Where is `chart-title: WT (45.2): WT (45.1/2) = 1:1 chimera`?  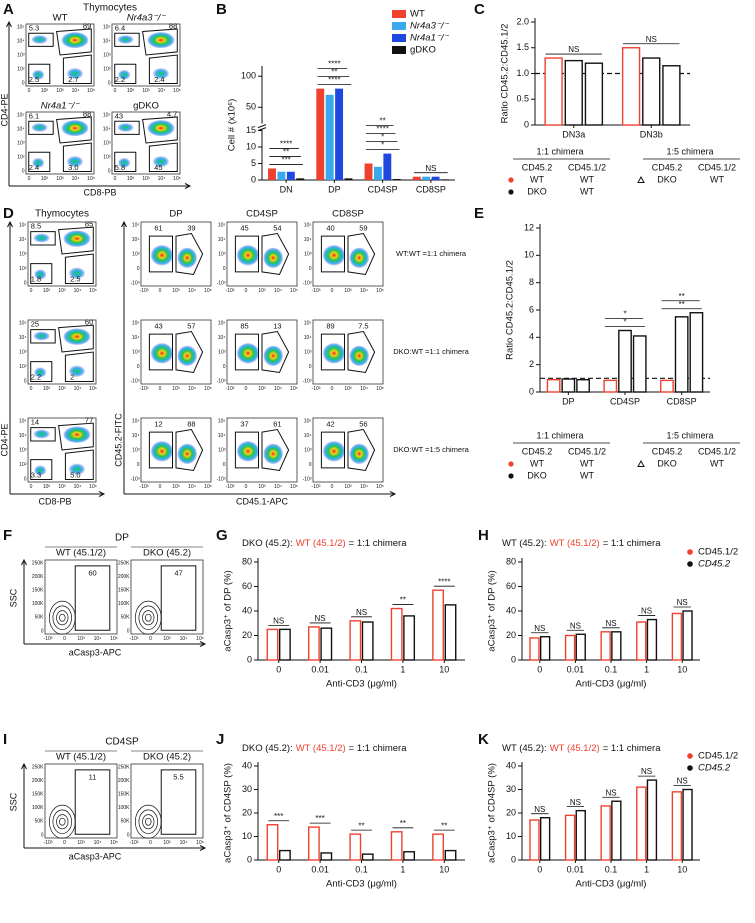
chart-title: WT (45.2): WT (45.1/2) = 1:1 chimera is located at coordinates (581, 543).